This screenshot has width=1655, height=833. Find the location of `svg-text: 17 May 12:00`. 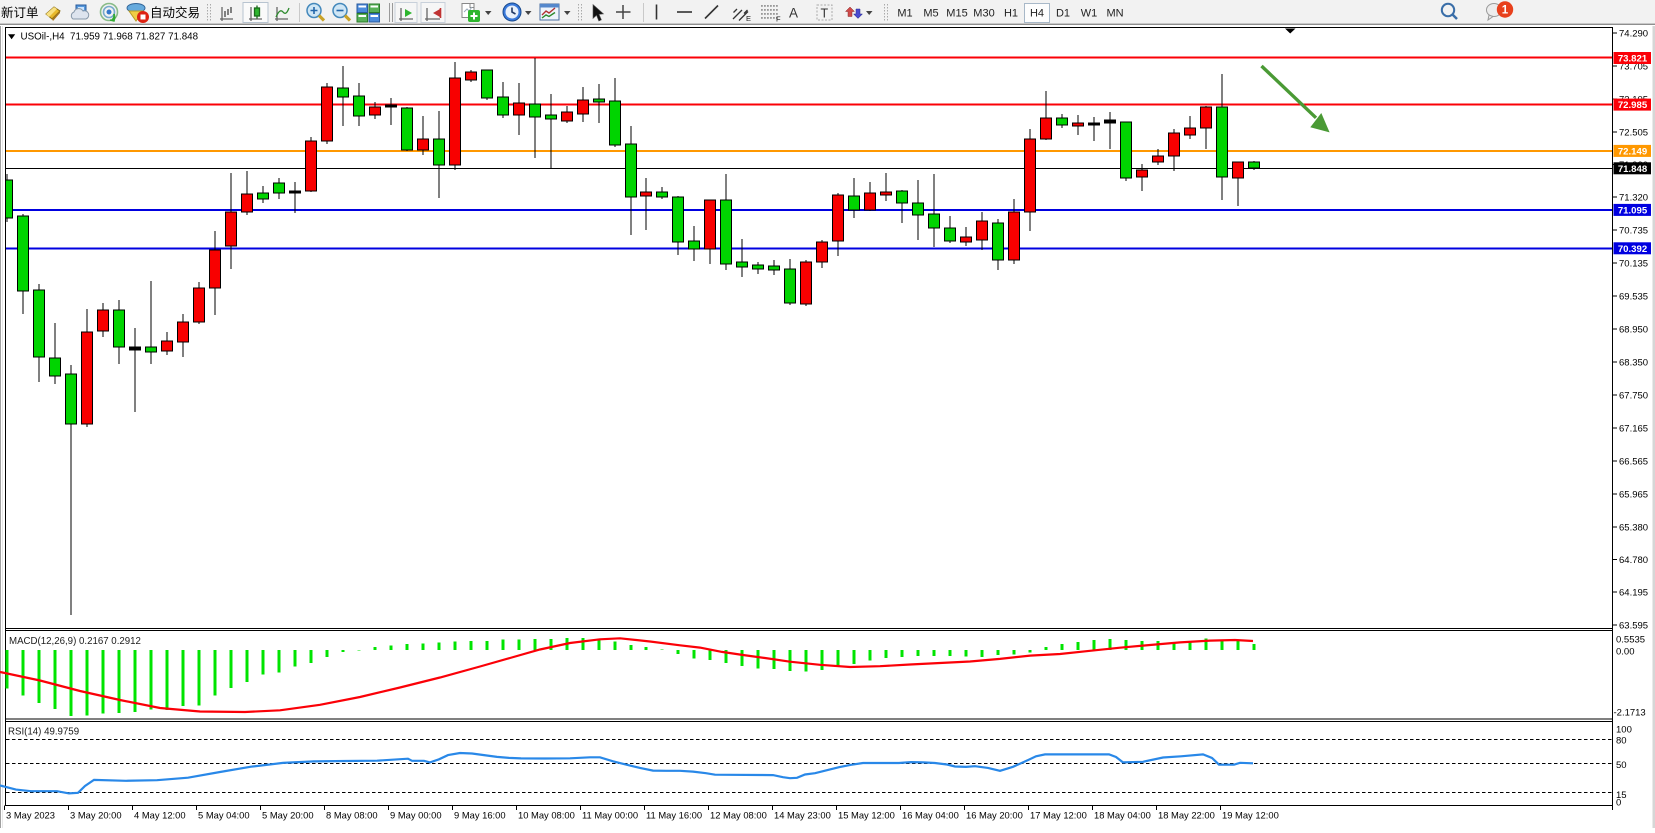

svg-text: 17 May 12:00 is located at coordinates (1058, 815).